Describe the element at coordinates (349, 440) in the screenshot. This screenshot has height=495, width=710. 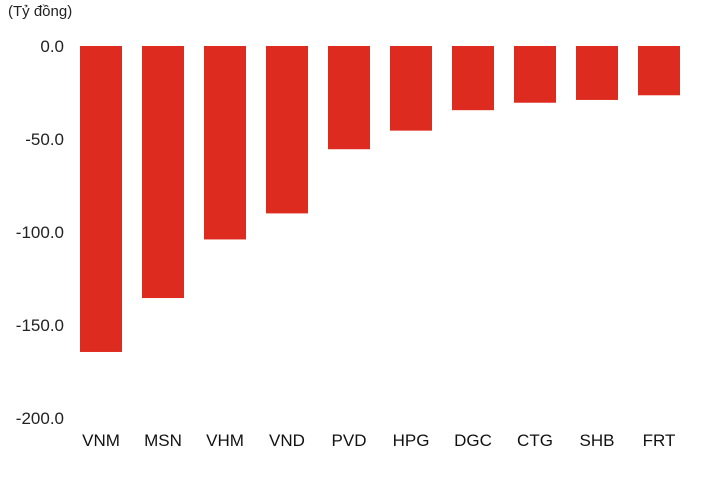
I see `category-label-pvd: PVD` at that location.